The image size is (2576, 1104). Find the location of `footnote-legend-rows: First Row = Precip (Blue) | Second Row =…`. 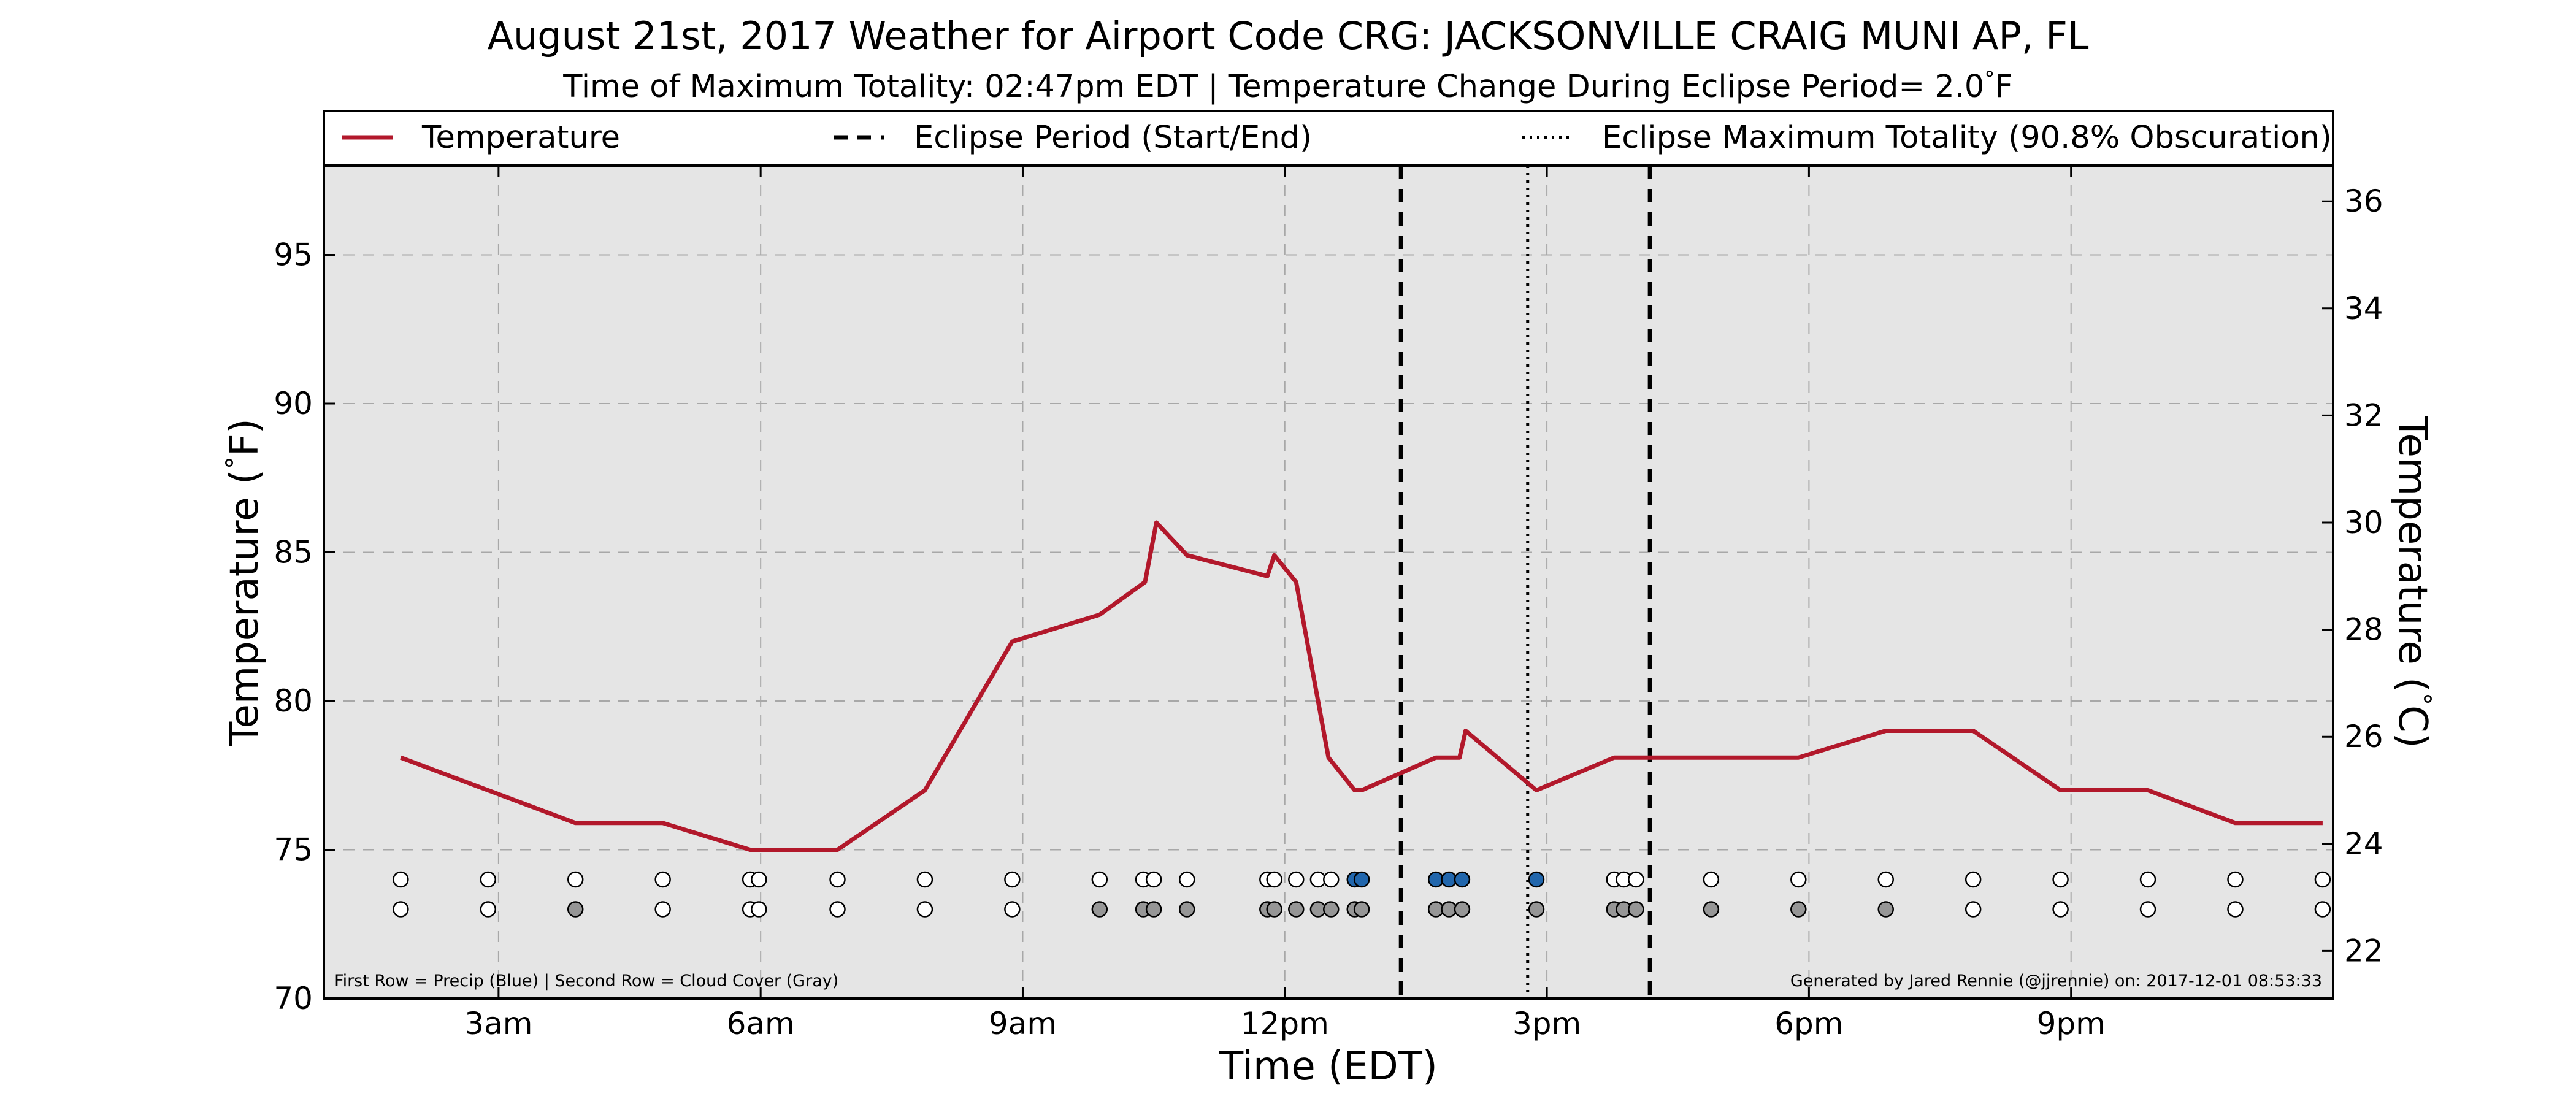

footnote-legend-rows: First Row = Precip (Blue) | Second Row =… is located at coordinates (586, 981).